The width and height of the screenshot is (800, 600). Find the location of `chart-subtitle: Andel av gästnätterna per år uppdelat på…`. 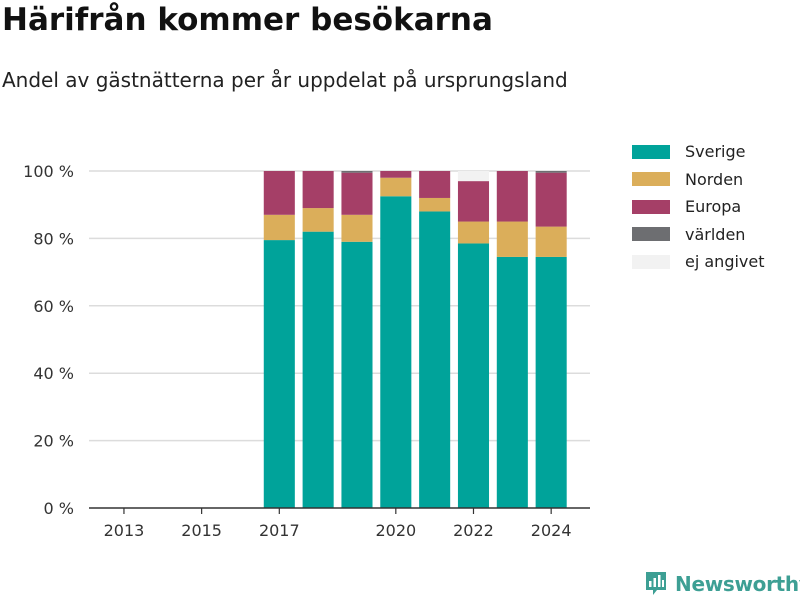

chart-subtitle: Andel av gästnätterna per år uppdelat på… is located at coordinates (285, 80).